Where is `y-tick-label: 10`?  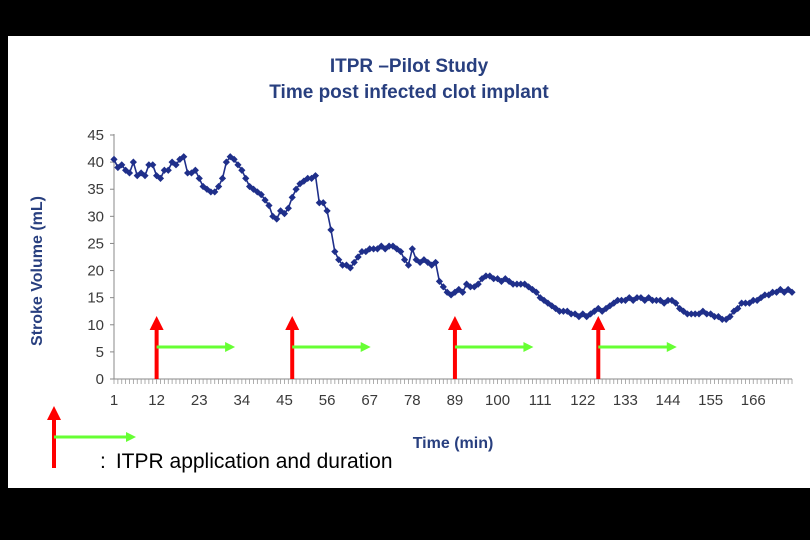
y-tick-label: 10 is located at coordinates (95, 325).